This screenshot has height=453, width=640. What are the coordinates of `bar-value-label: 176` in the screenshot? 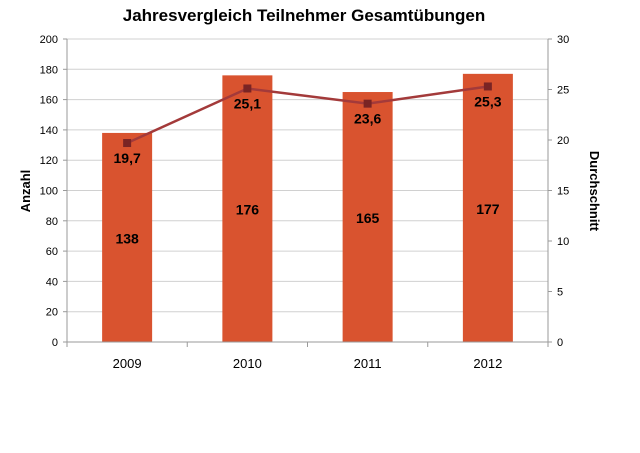 It's located at (248, 210).